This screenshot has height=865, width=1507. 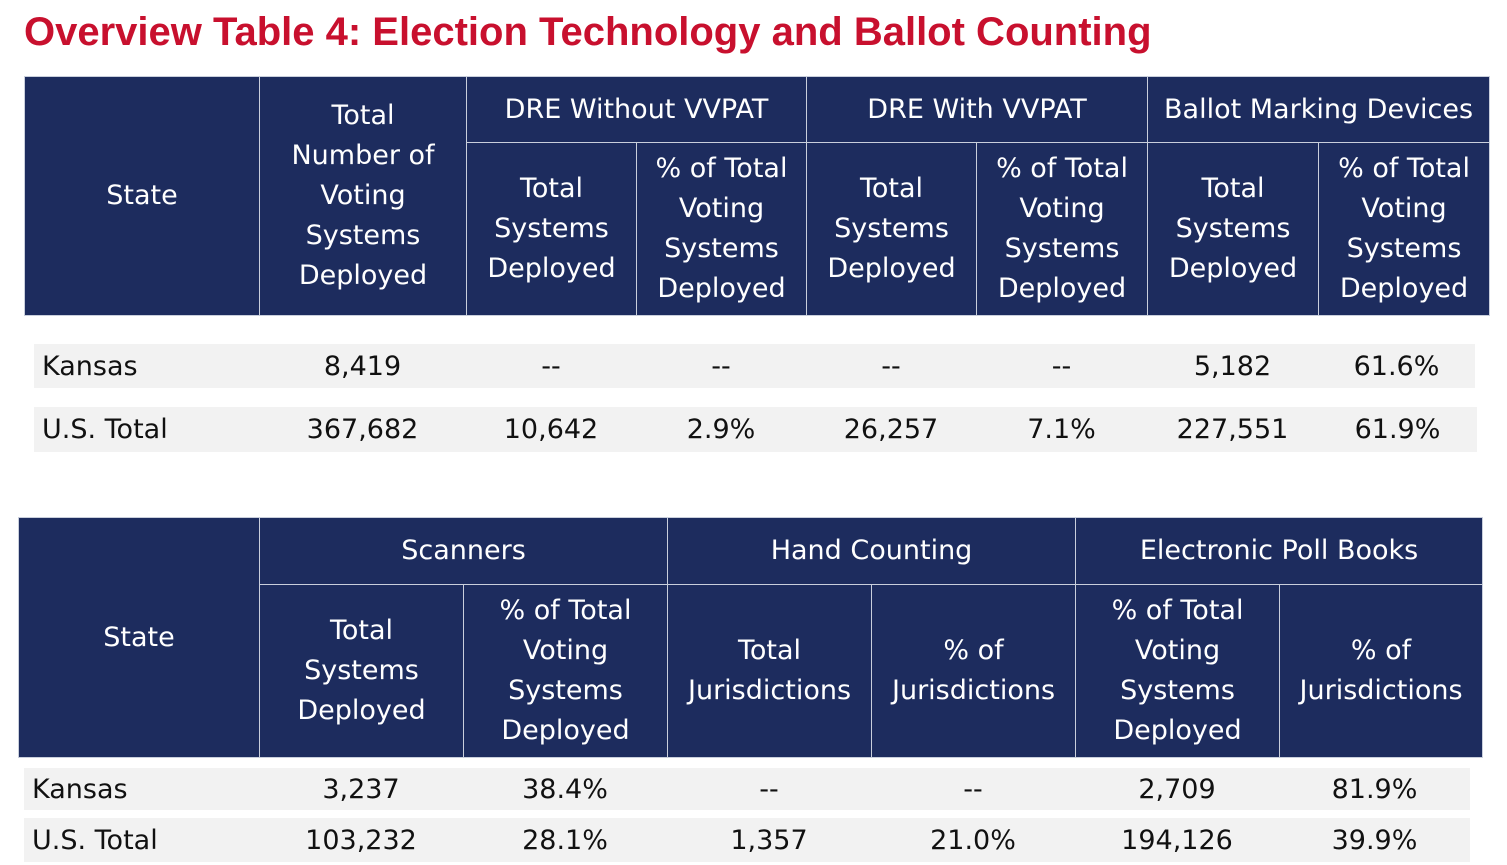 What do you see at coordinates (551, 229) in the screenshot?
I see `col-header-dre-no-total: Total Systems Deployed` at bounding box center [551, 229].